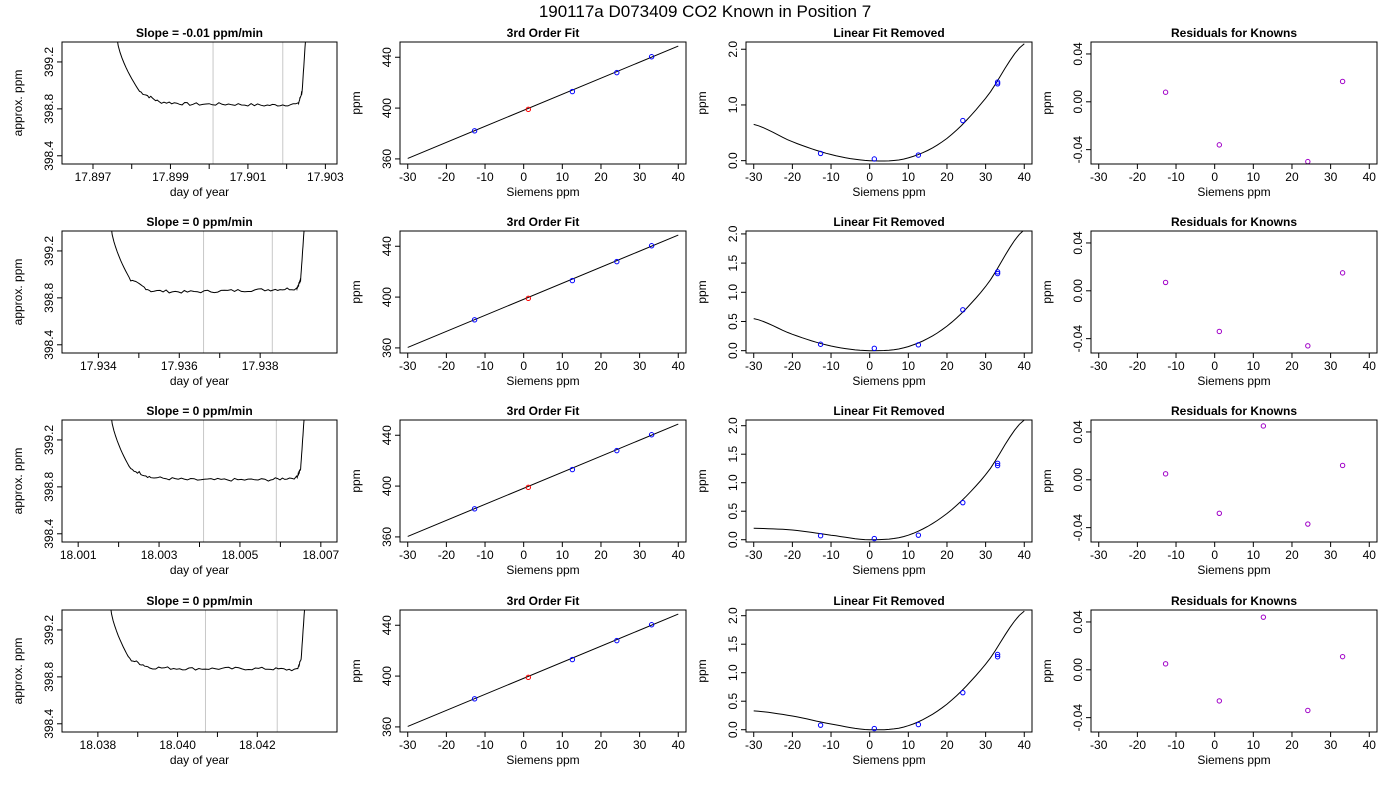 Image resolution: width=1400 pixels, height=800 pixels. Describe the element at coordinates (49, 487) in the screenshot. I see `y-tick-label: 398.8` at that location.